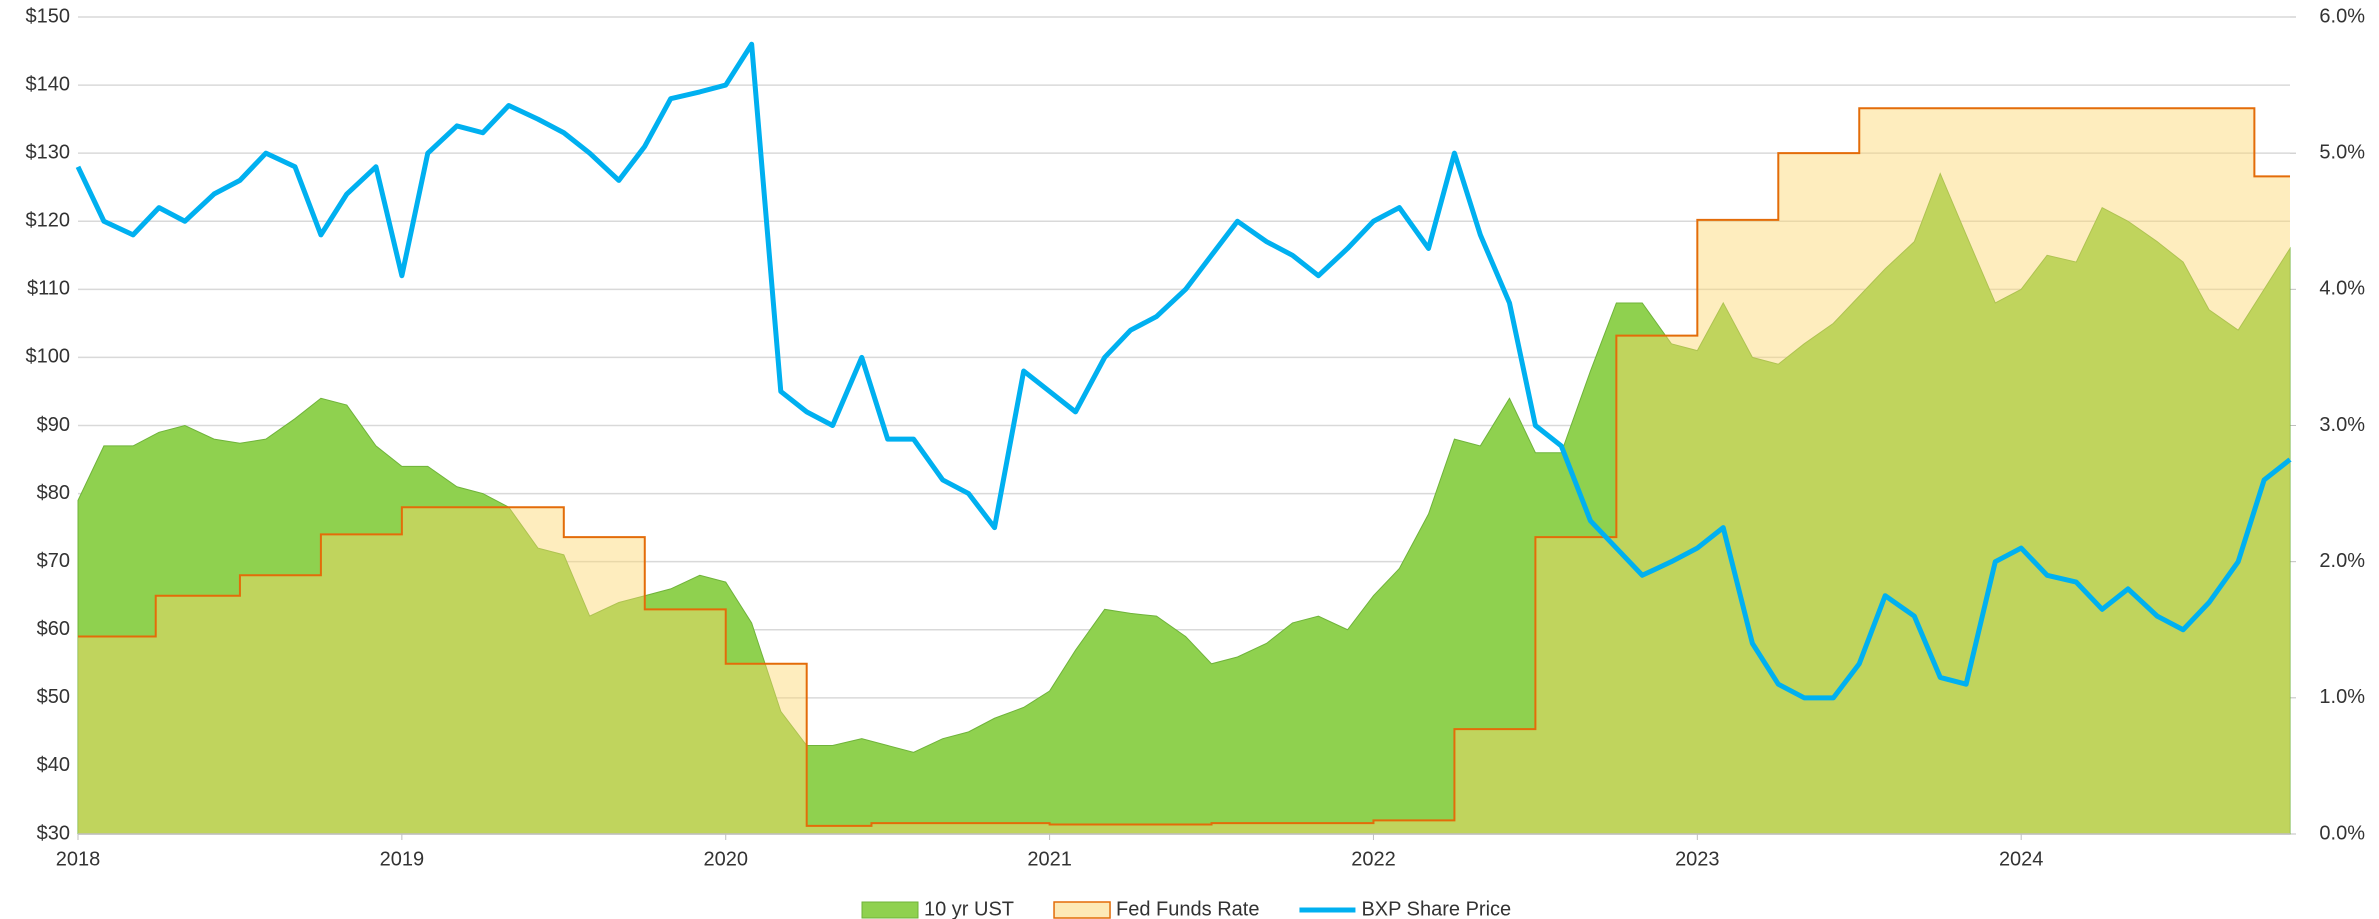 The height and width of the screenshot is (919, 2379). I want to click on y-tick-label: $80, so click(53, 493).